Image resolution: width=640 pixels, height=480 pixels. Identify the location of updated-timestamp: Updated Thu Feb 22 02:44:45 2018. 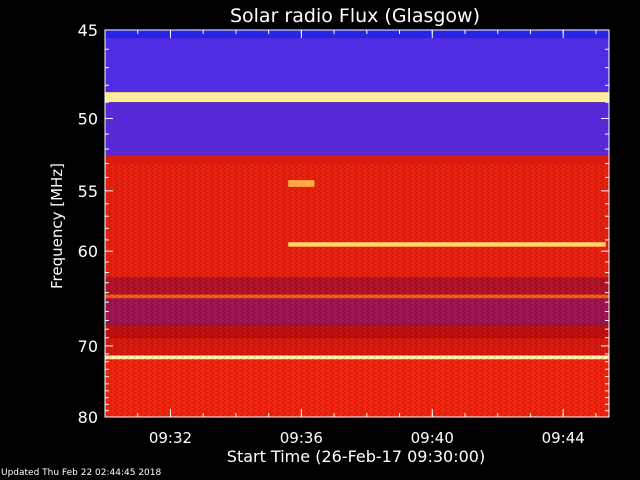
(81, 473).